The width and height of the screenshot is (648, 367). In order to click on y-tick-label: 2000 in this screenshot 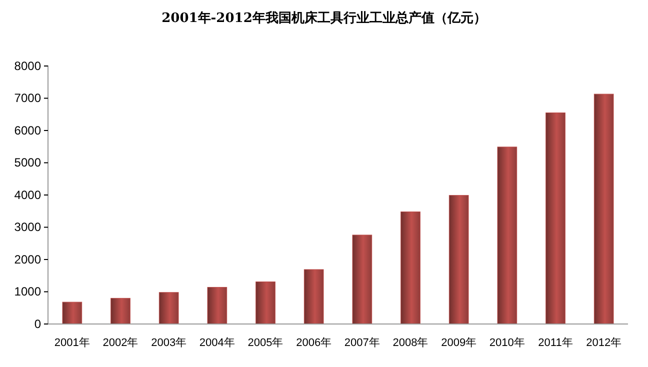, I will do `click(28, 259)`.